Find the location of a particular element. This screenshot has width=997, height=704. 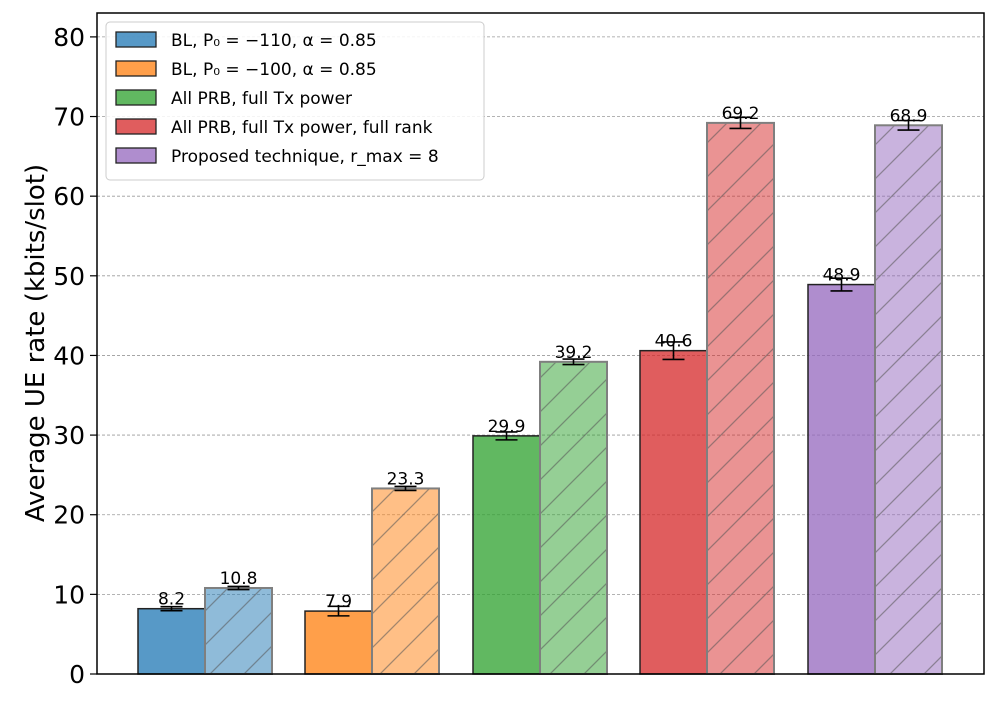

data-label: 23.3 is located at coordinates (406, 479).